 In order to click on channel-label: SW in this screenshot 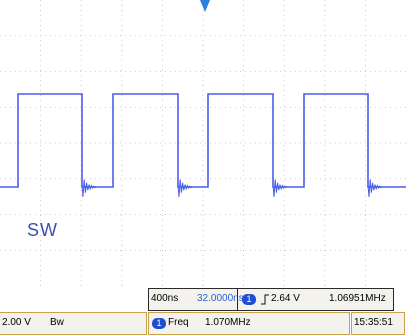, I will do `click(42, 230)`.